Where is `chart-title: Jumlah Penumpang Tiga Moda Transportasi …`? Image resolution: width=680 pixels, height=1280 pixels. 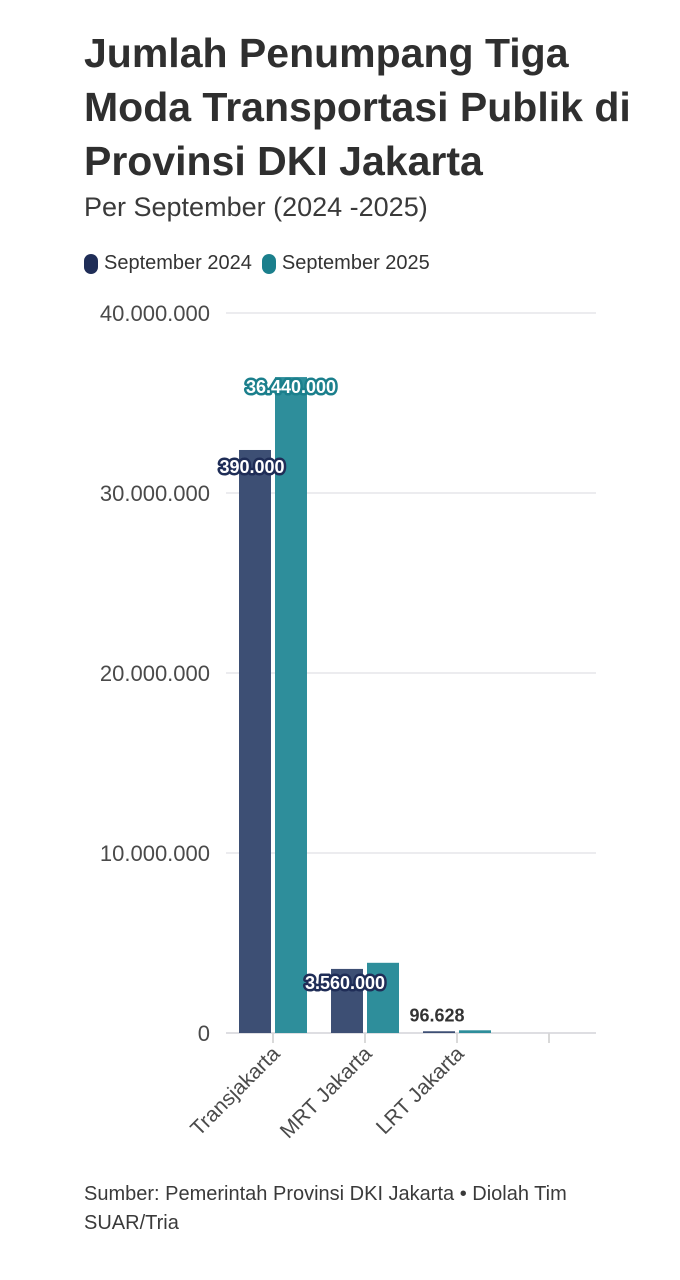 chart-title: Jumlah Penumpang Tiga Moda Transportasi … is located at coordinates (357, 107).